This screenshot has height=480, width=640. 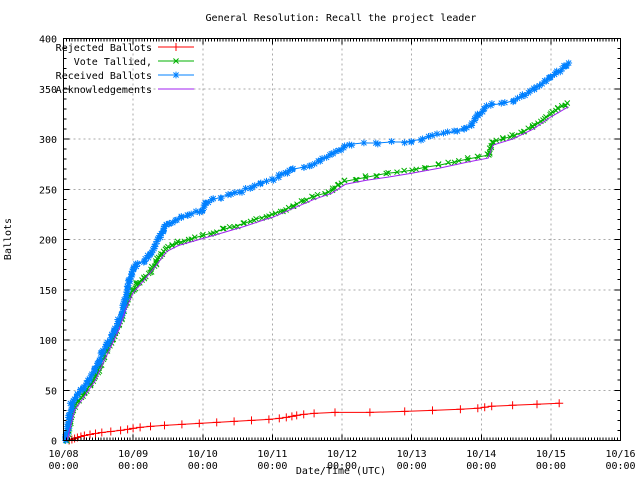 What do you see at coordinates (54, 442) in the screenshot?
I see `y-tick-label: 0` at bounding box center [54, 442].